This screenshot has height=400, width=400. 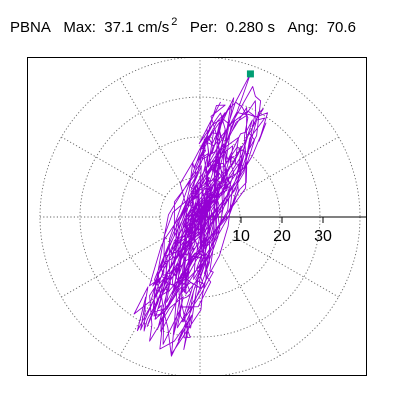 What do you see at coordinates (323, 236) in the screenshot?
I see `radial-tick-label-30: 30` at bounding box center [323, 236].